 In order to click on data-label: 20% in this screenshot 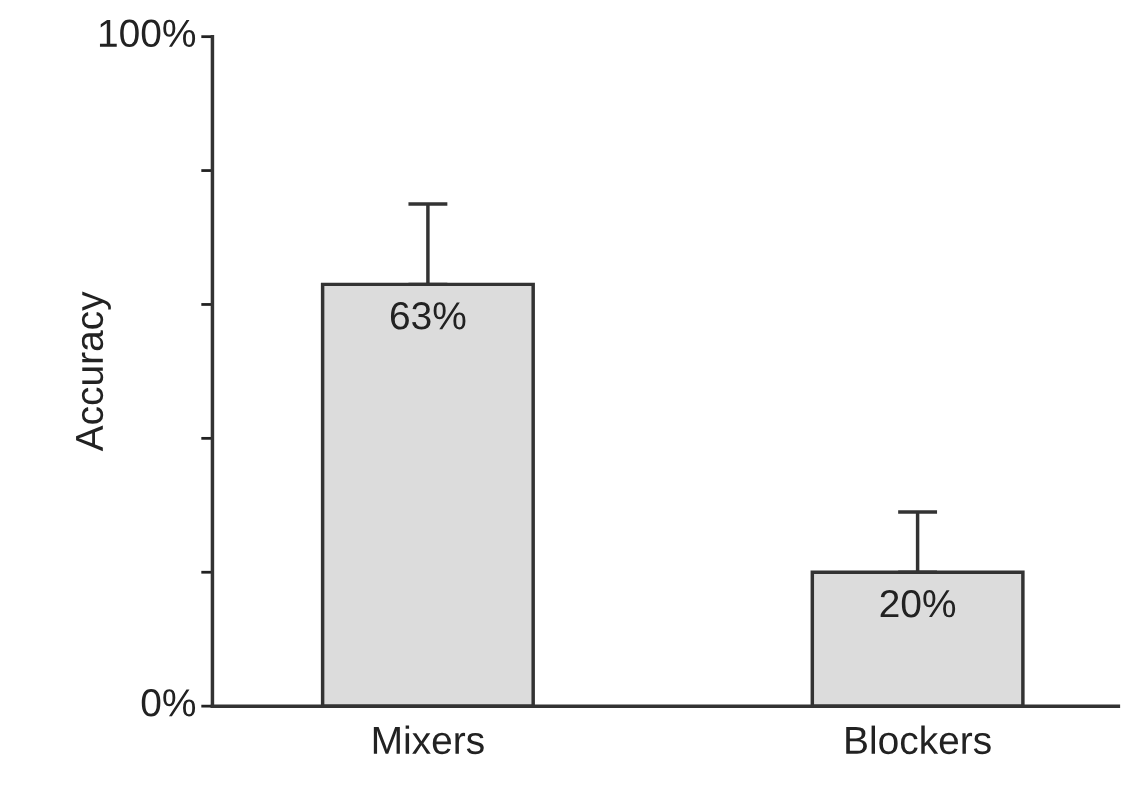, I will do `click(918, 603)`.